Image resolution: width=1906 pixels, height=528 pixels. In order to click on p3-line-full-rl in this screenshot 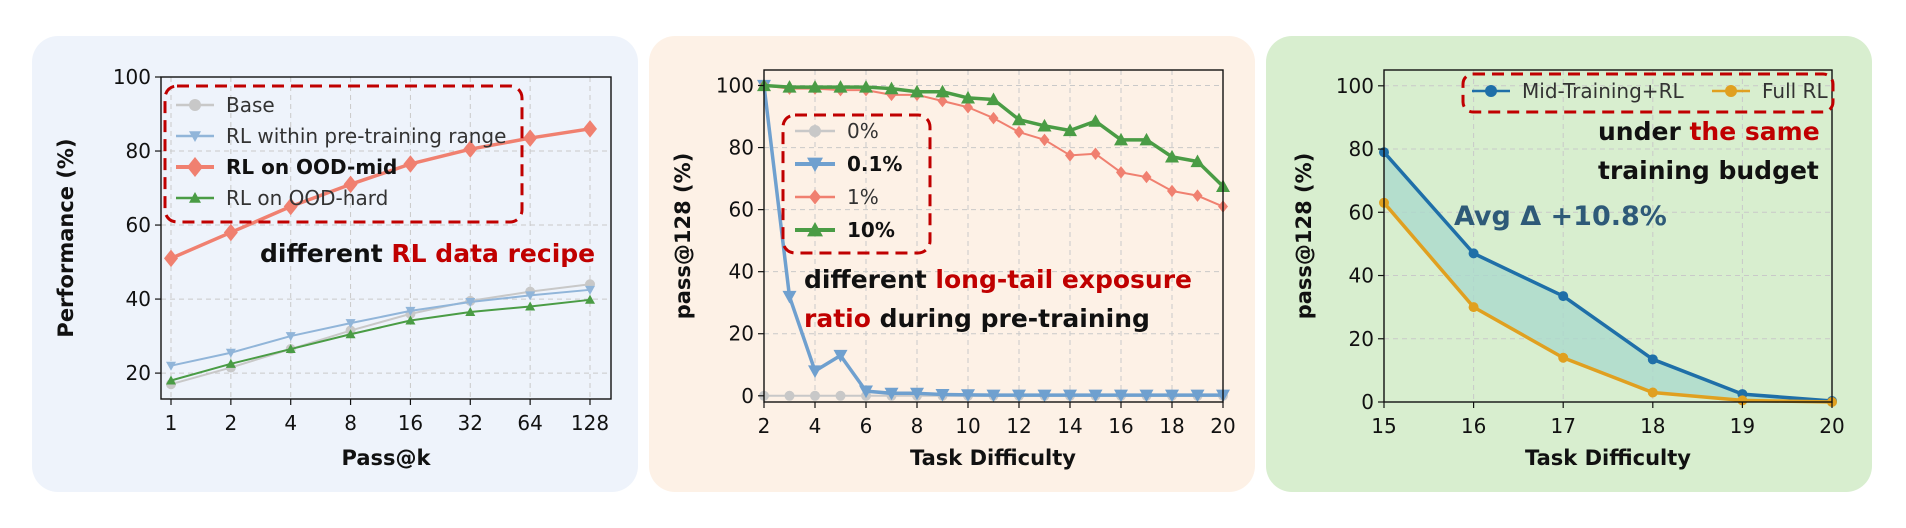, I will do `click(1607, 302)`.